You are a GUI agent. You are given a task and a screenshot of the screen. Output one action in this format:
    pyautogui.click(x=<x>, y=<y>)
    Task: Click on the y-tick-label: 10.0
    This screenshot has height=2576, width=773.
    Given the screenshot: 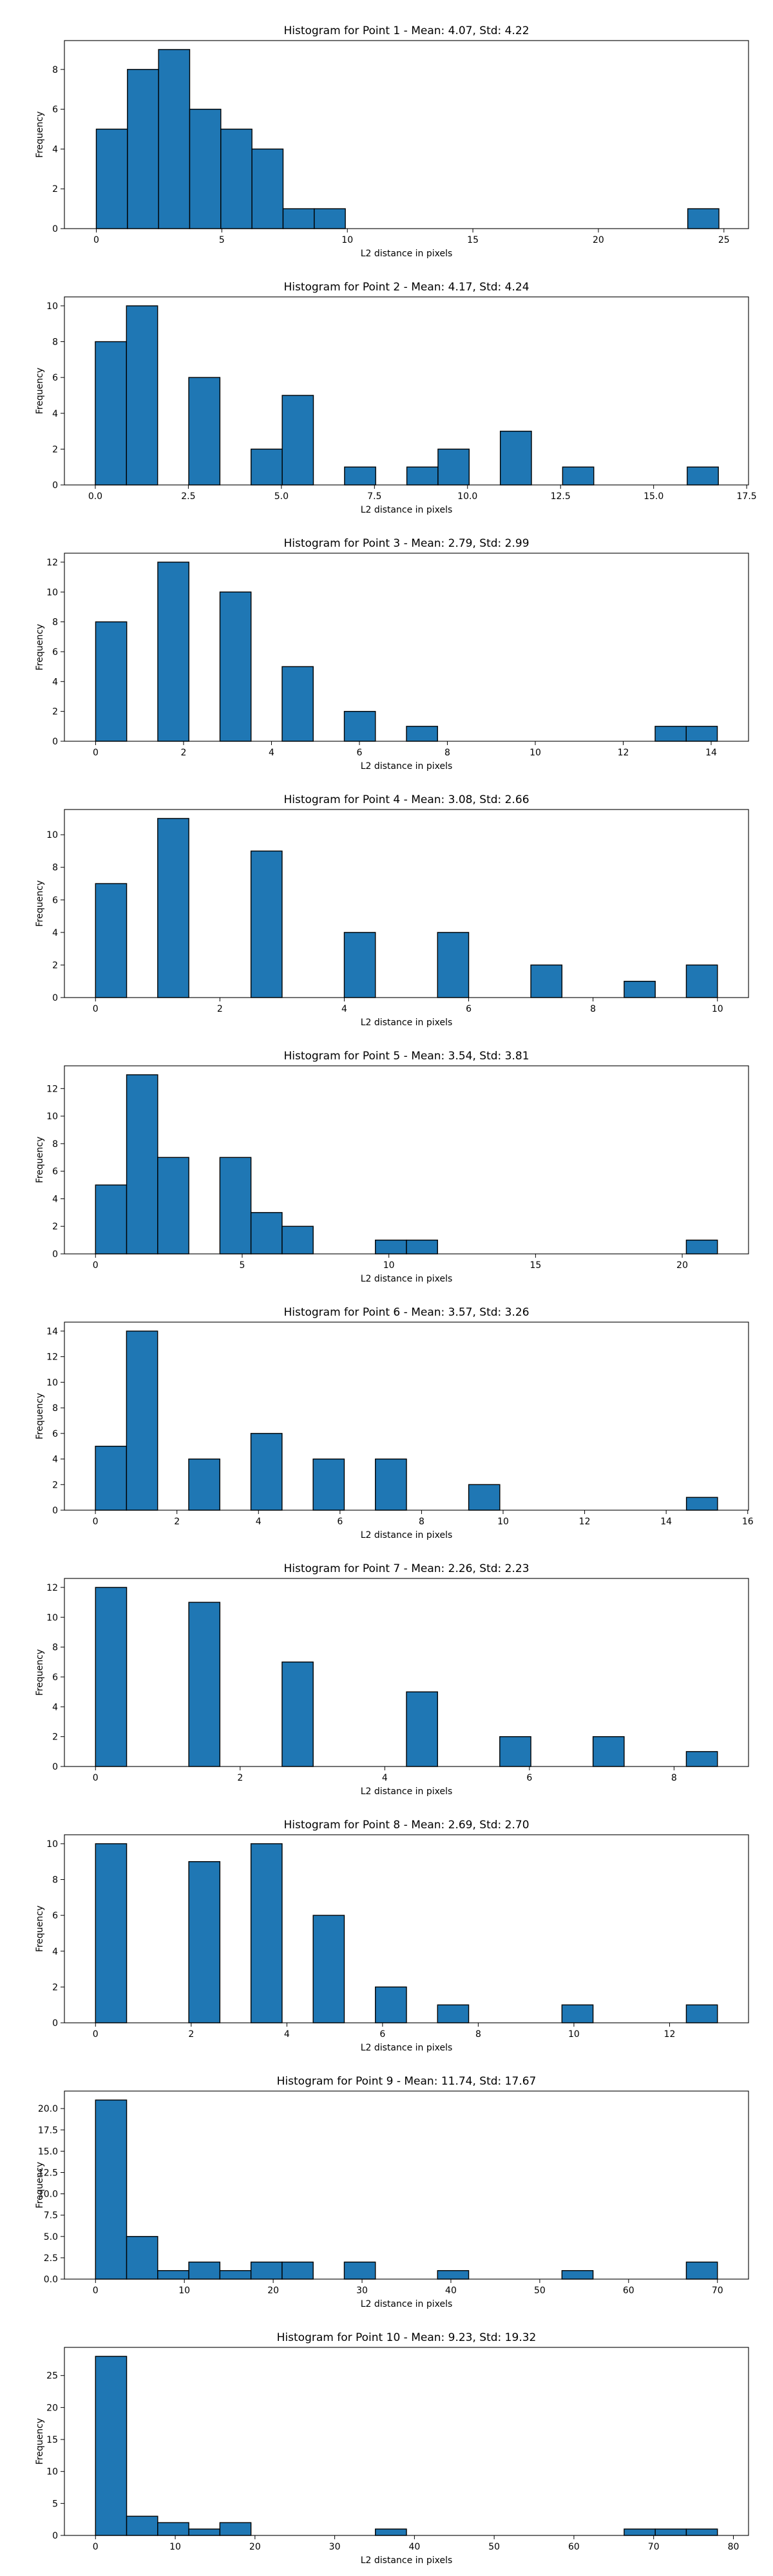 What is the action you would take?
    pyautogui.click(x=48, y=2195)
    